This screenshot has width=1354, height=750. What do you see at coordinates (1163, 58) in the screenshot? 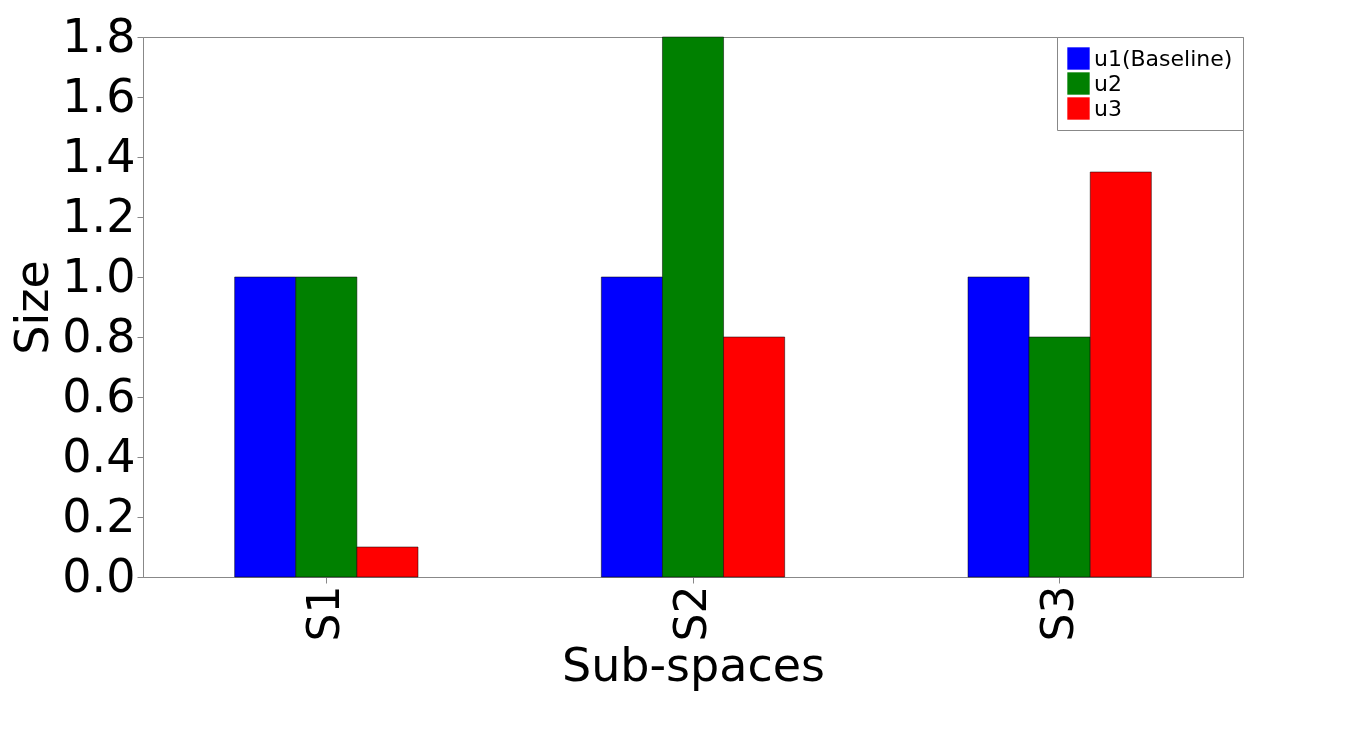
I see `legend-label: u1(Baseline)` at bounding box center [1163, 58].